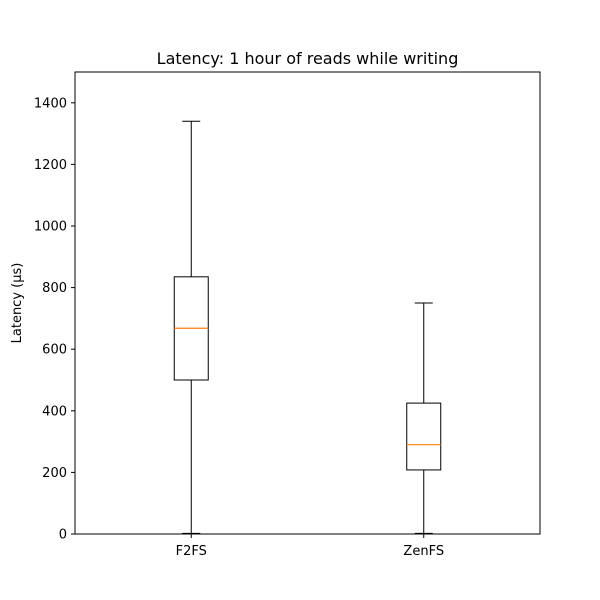  Describe the element at coordinates (308, 58) in the screenshot. I see `chart-title: Latency: 1 hour of reads while writing` at that location.